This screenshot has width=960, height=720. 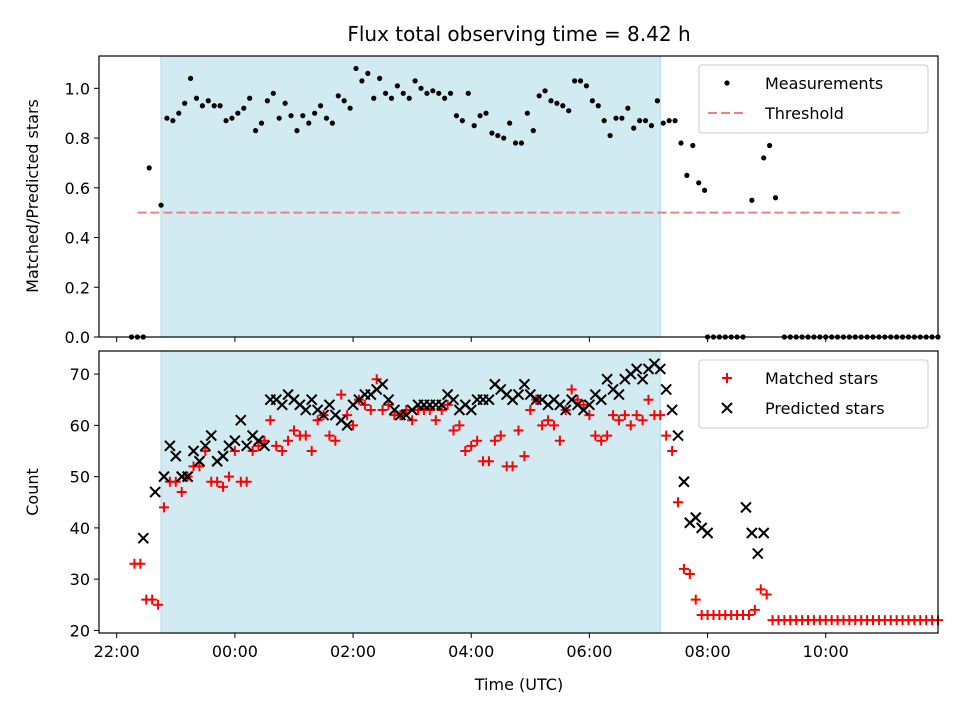 What do you see at coordinates (80, 374) in the screenshot?
I see `bottom-y-tick-label: 70` at bounding box center [80, 374].